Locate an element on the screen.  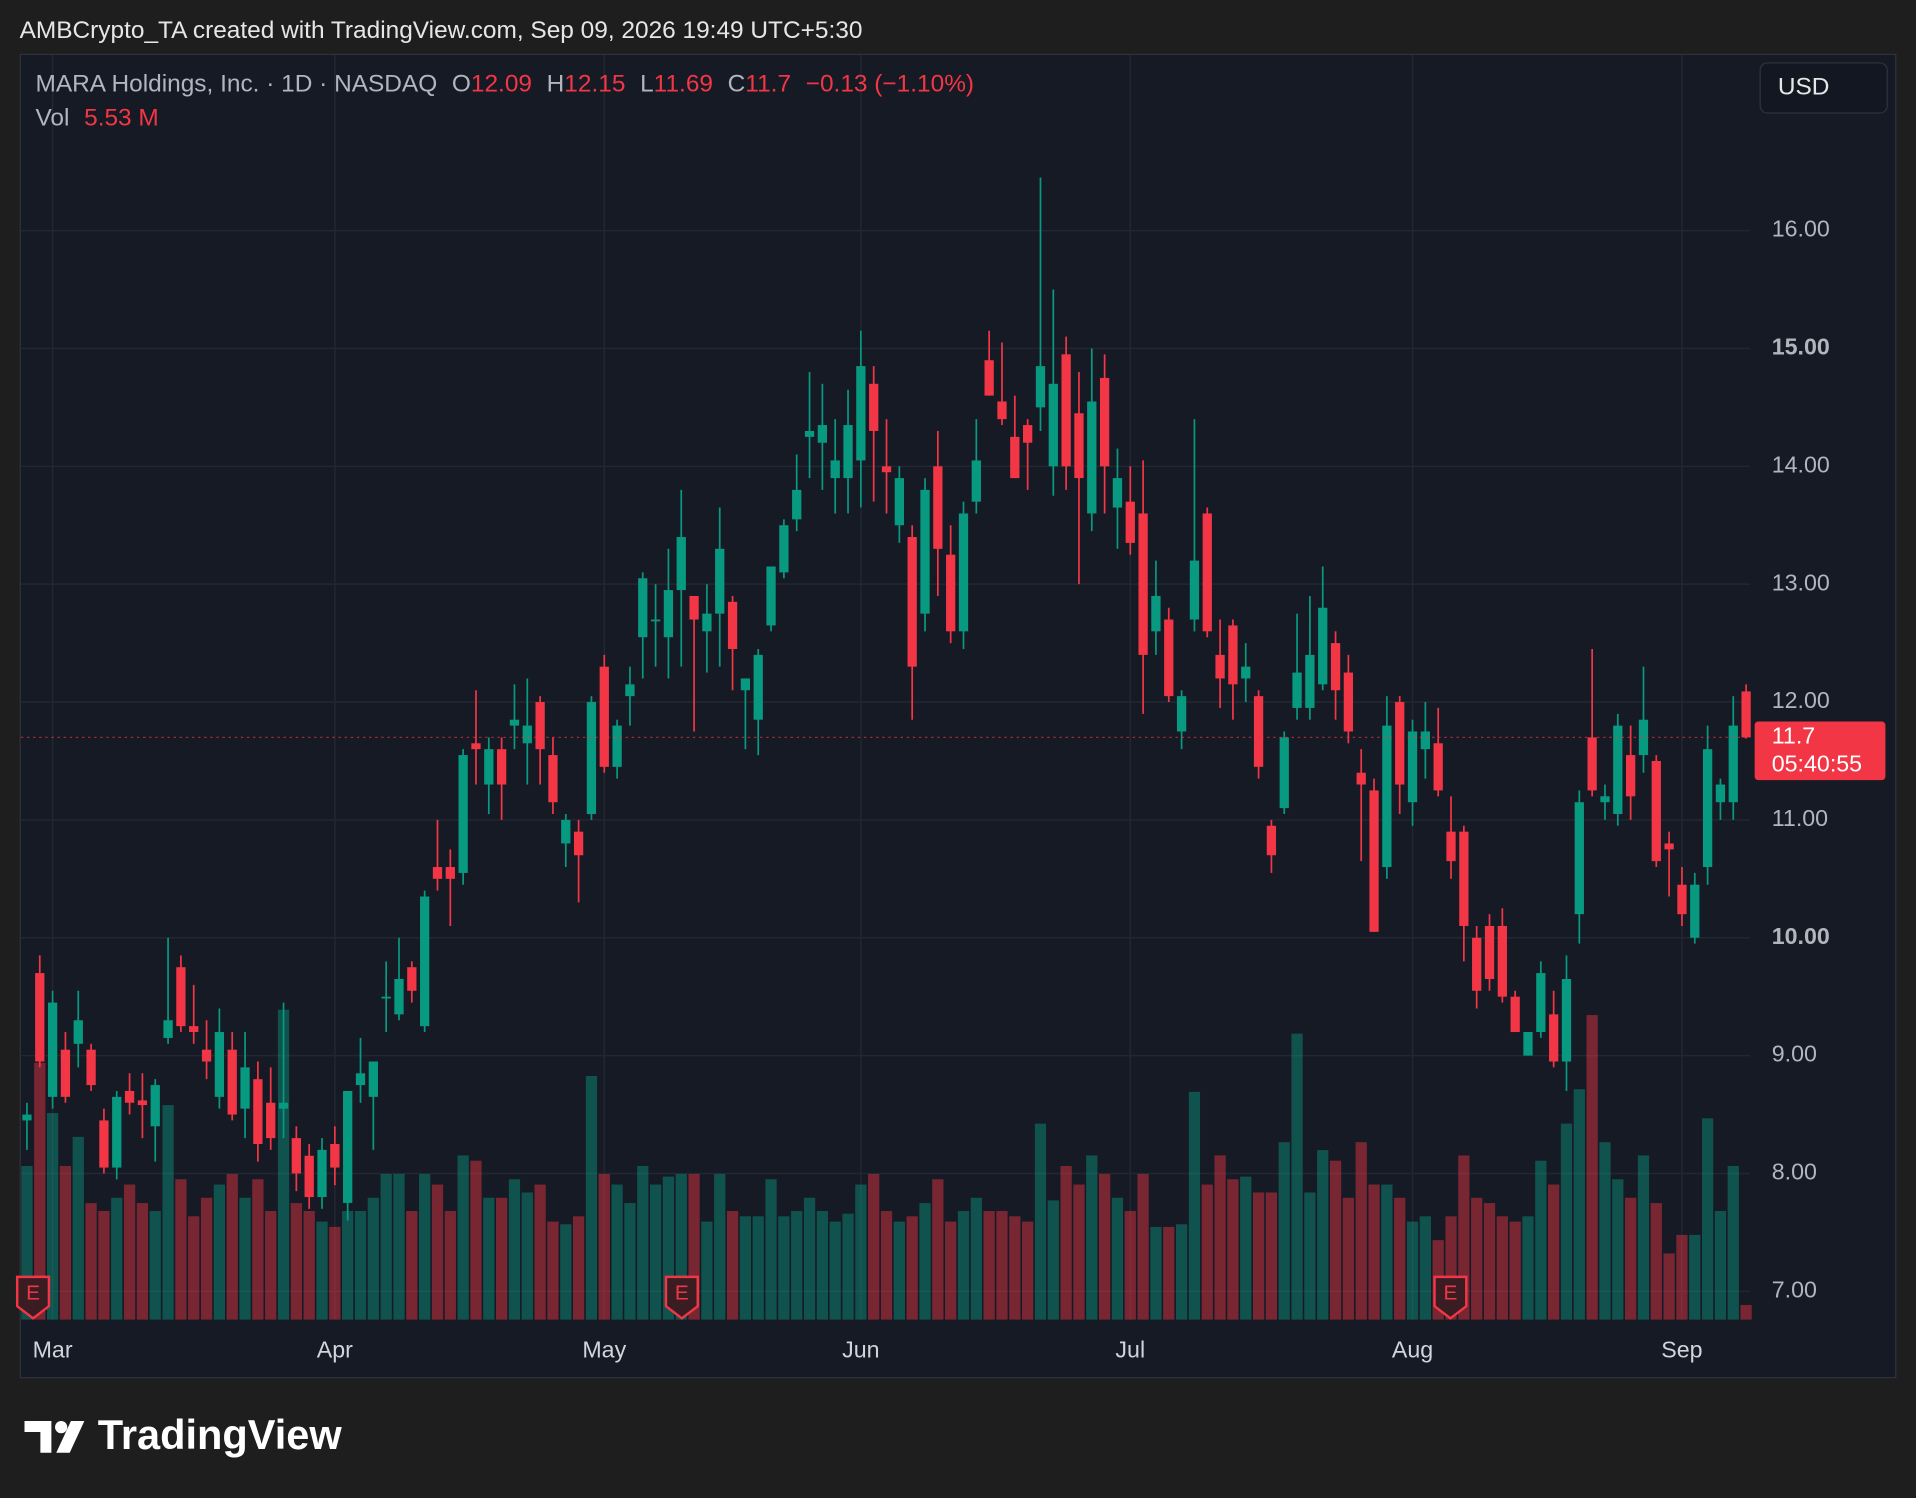
legend-low-label: L is located at coordinates (647, 84).